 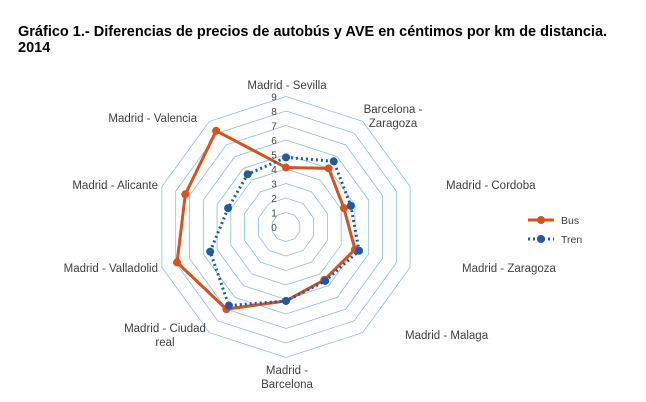 I want to click on axis-label: Madrid - Zaragoza, so click(x=509, y=269).